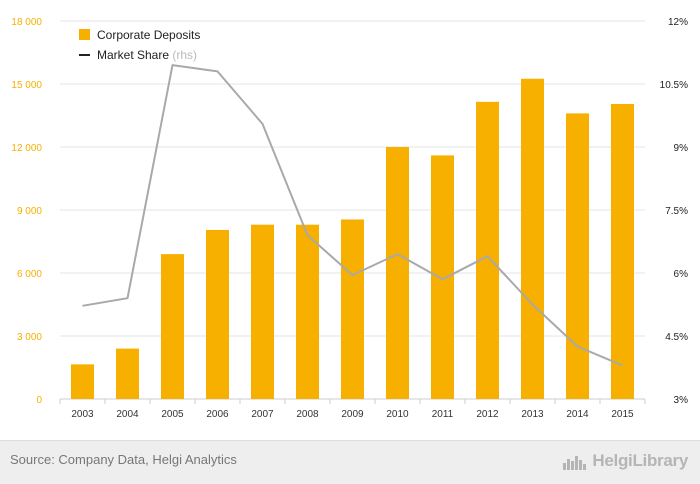 This screenshot has width=700, height=484. What do you see at coordinates (678, 22) in the screenshot?
I see `y-right-tick-label: 12%` at bounding box center [678, 22].